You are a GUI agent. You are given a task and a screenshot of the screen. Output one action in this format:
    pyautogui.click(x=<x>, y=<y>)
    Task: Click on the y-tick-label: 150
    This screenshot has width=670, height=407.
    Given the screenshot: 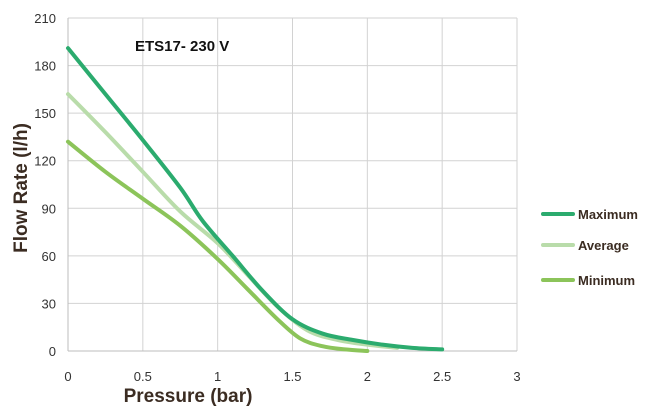 What is the action you would take?
    pyautogui.click(x=45, y=113)
    